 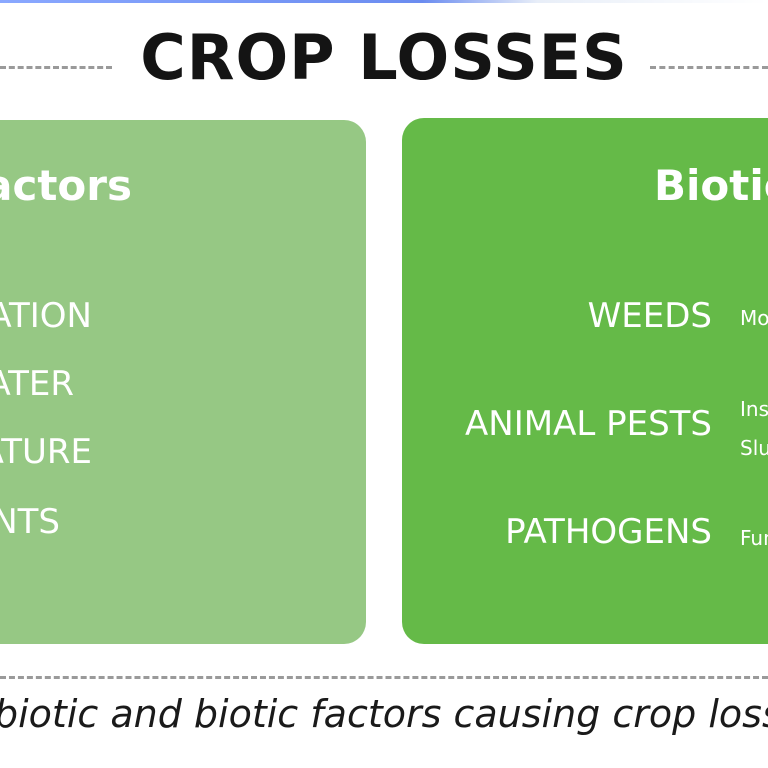 I want to click on biotic-example-pathogens: Fungi, Bacteria, Viruses, so click(x=754, y=538).